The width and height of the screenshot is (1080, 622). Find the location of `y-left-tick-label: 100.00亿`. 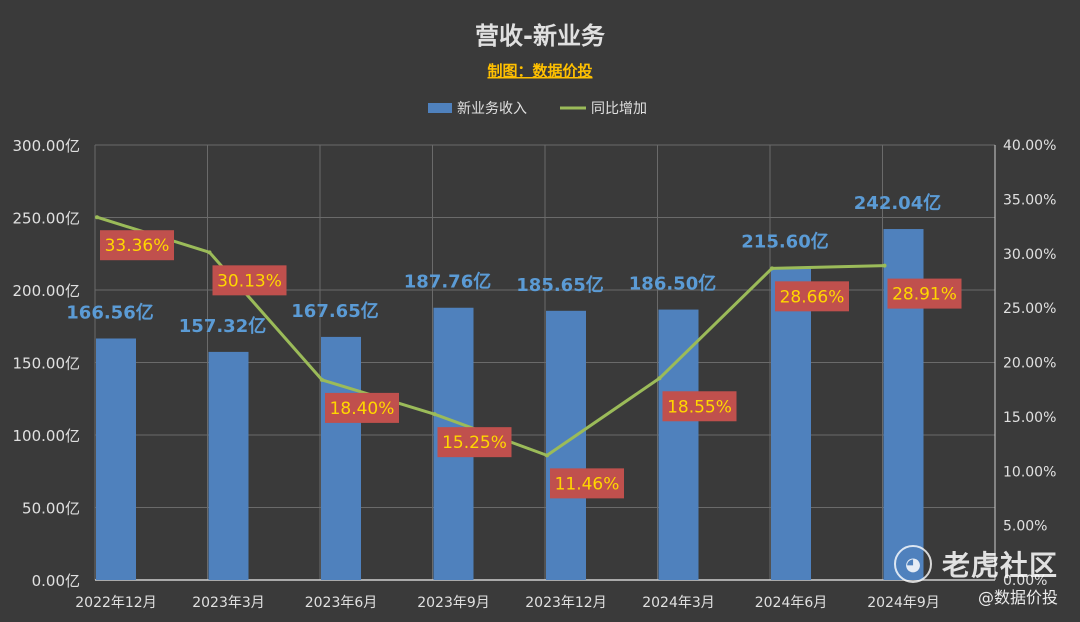

y-left-tick-label: 100.00亿 is located at coordinates (47, 436).